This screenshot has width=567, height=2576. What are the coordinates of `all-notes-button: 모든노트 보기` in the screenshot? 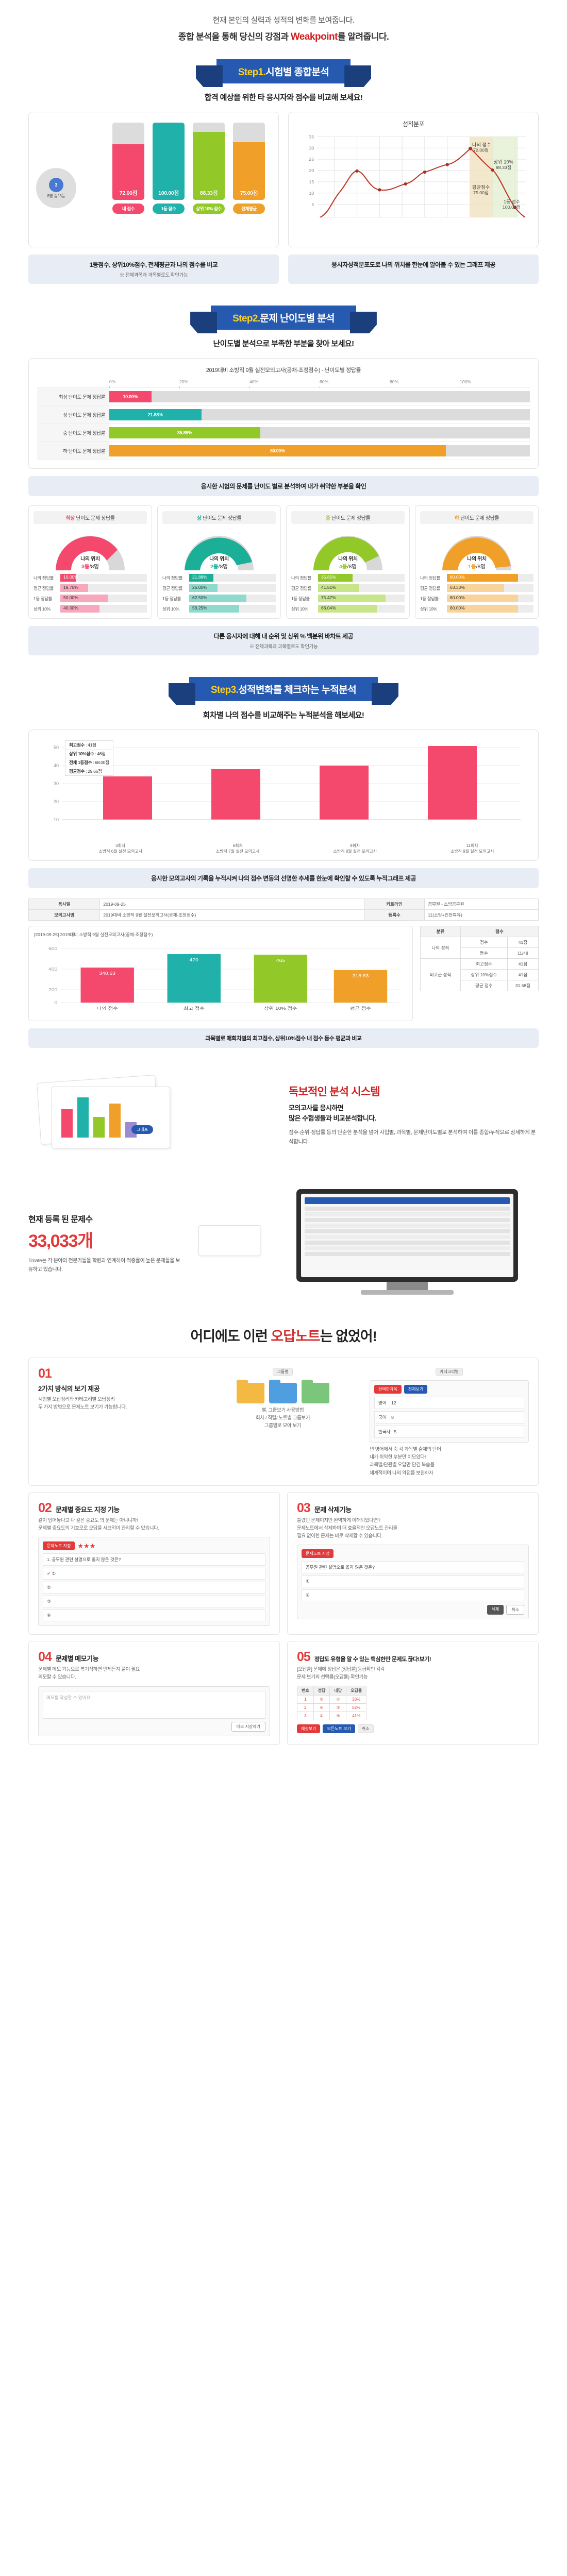 It's located at (339, 1728).